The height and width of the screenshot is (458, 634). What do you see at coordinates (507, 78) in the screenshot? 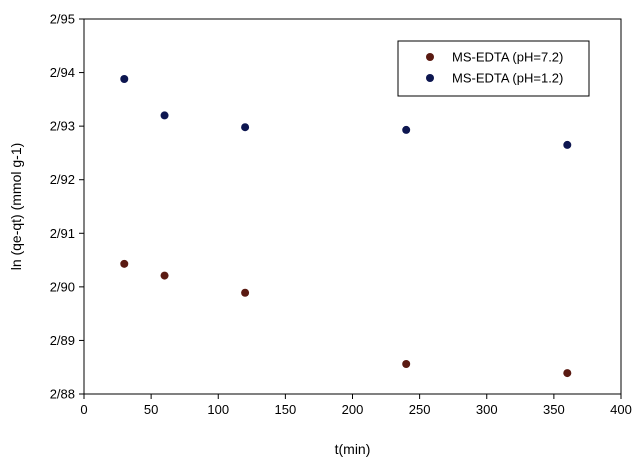
I see `legend-label-series-2: MS-EDTA (pH=1.2)` at bounding box center [507, 78].